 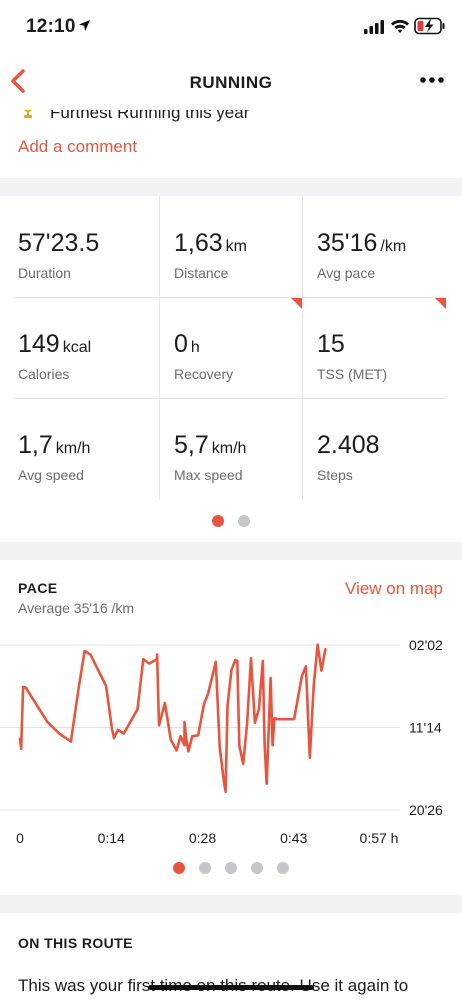 I want to click on stat-avg-speed: 1,7 km/h Avg speed, so click(x=54, y=457).